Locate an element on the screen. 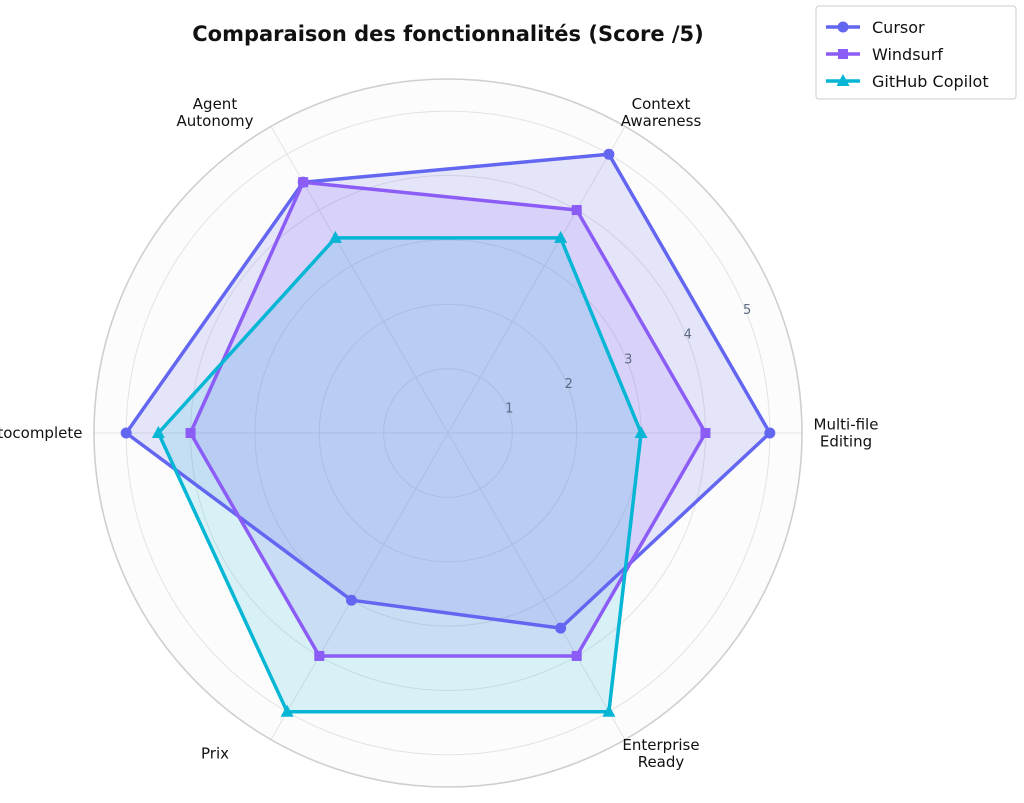 Image resolution: width=1024 pixels, height=803 pixels. legend-marker-cursor is located at coordinates (843, 27).